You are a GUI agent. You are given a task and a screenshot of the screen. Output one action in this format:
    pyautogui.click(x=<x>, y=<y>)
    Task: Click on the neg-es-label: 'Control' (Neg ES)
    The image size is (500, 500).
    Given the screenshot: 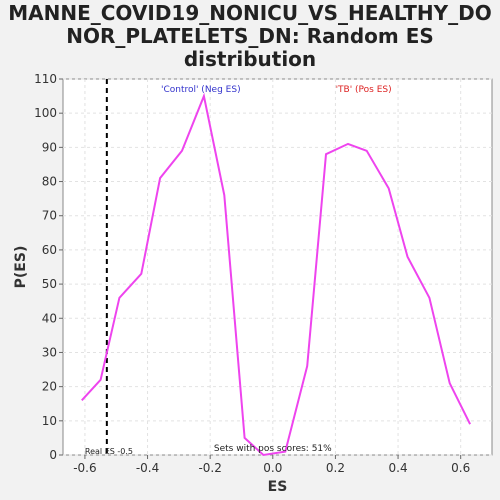 What is the action you would take?
    pyautogui.click(x=201, y=90)
    